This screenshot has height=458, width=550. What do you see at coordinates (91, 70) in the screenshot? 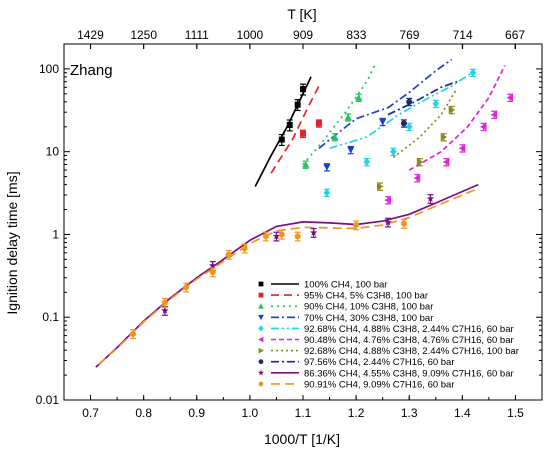
I see `panel-label: Zhang` at bounding box center [91, 70].